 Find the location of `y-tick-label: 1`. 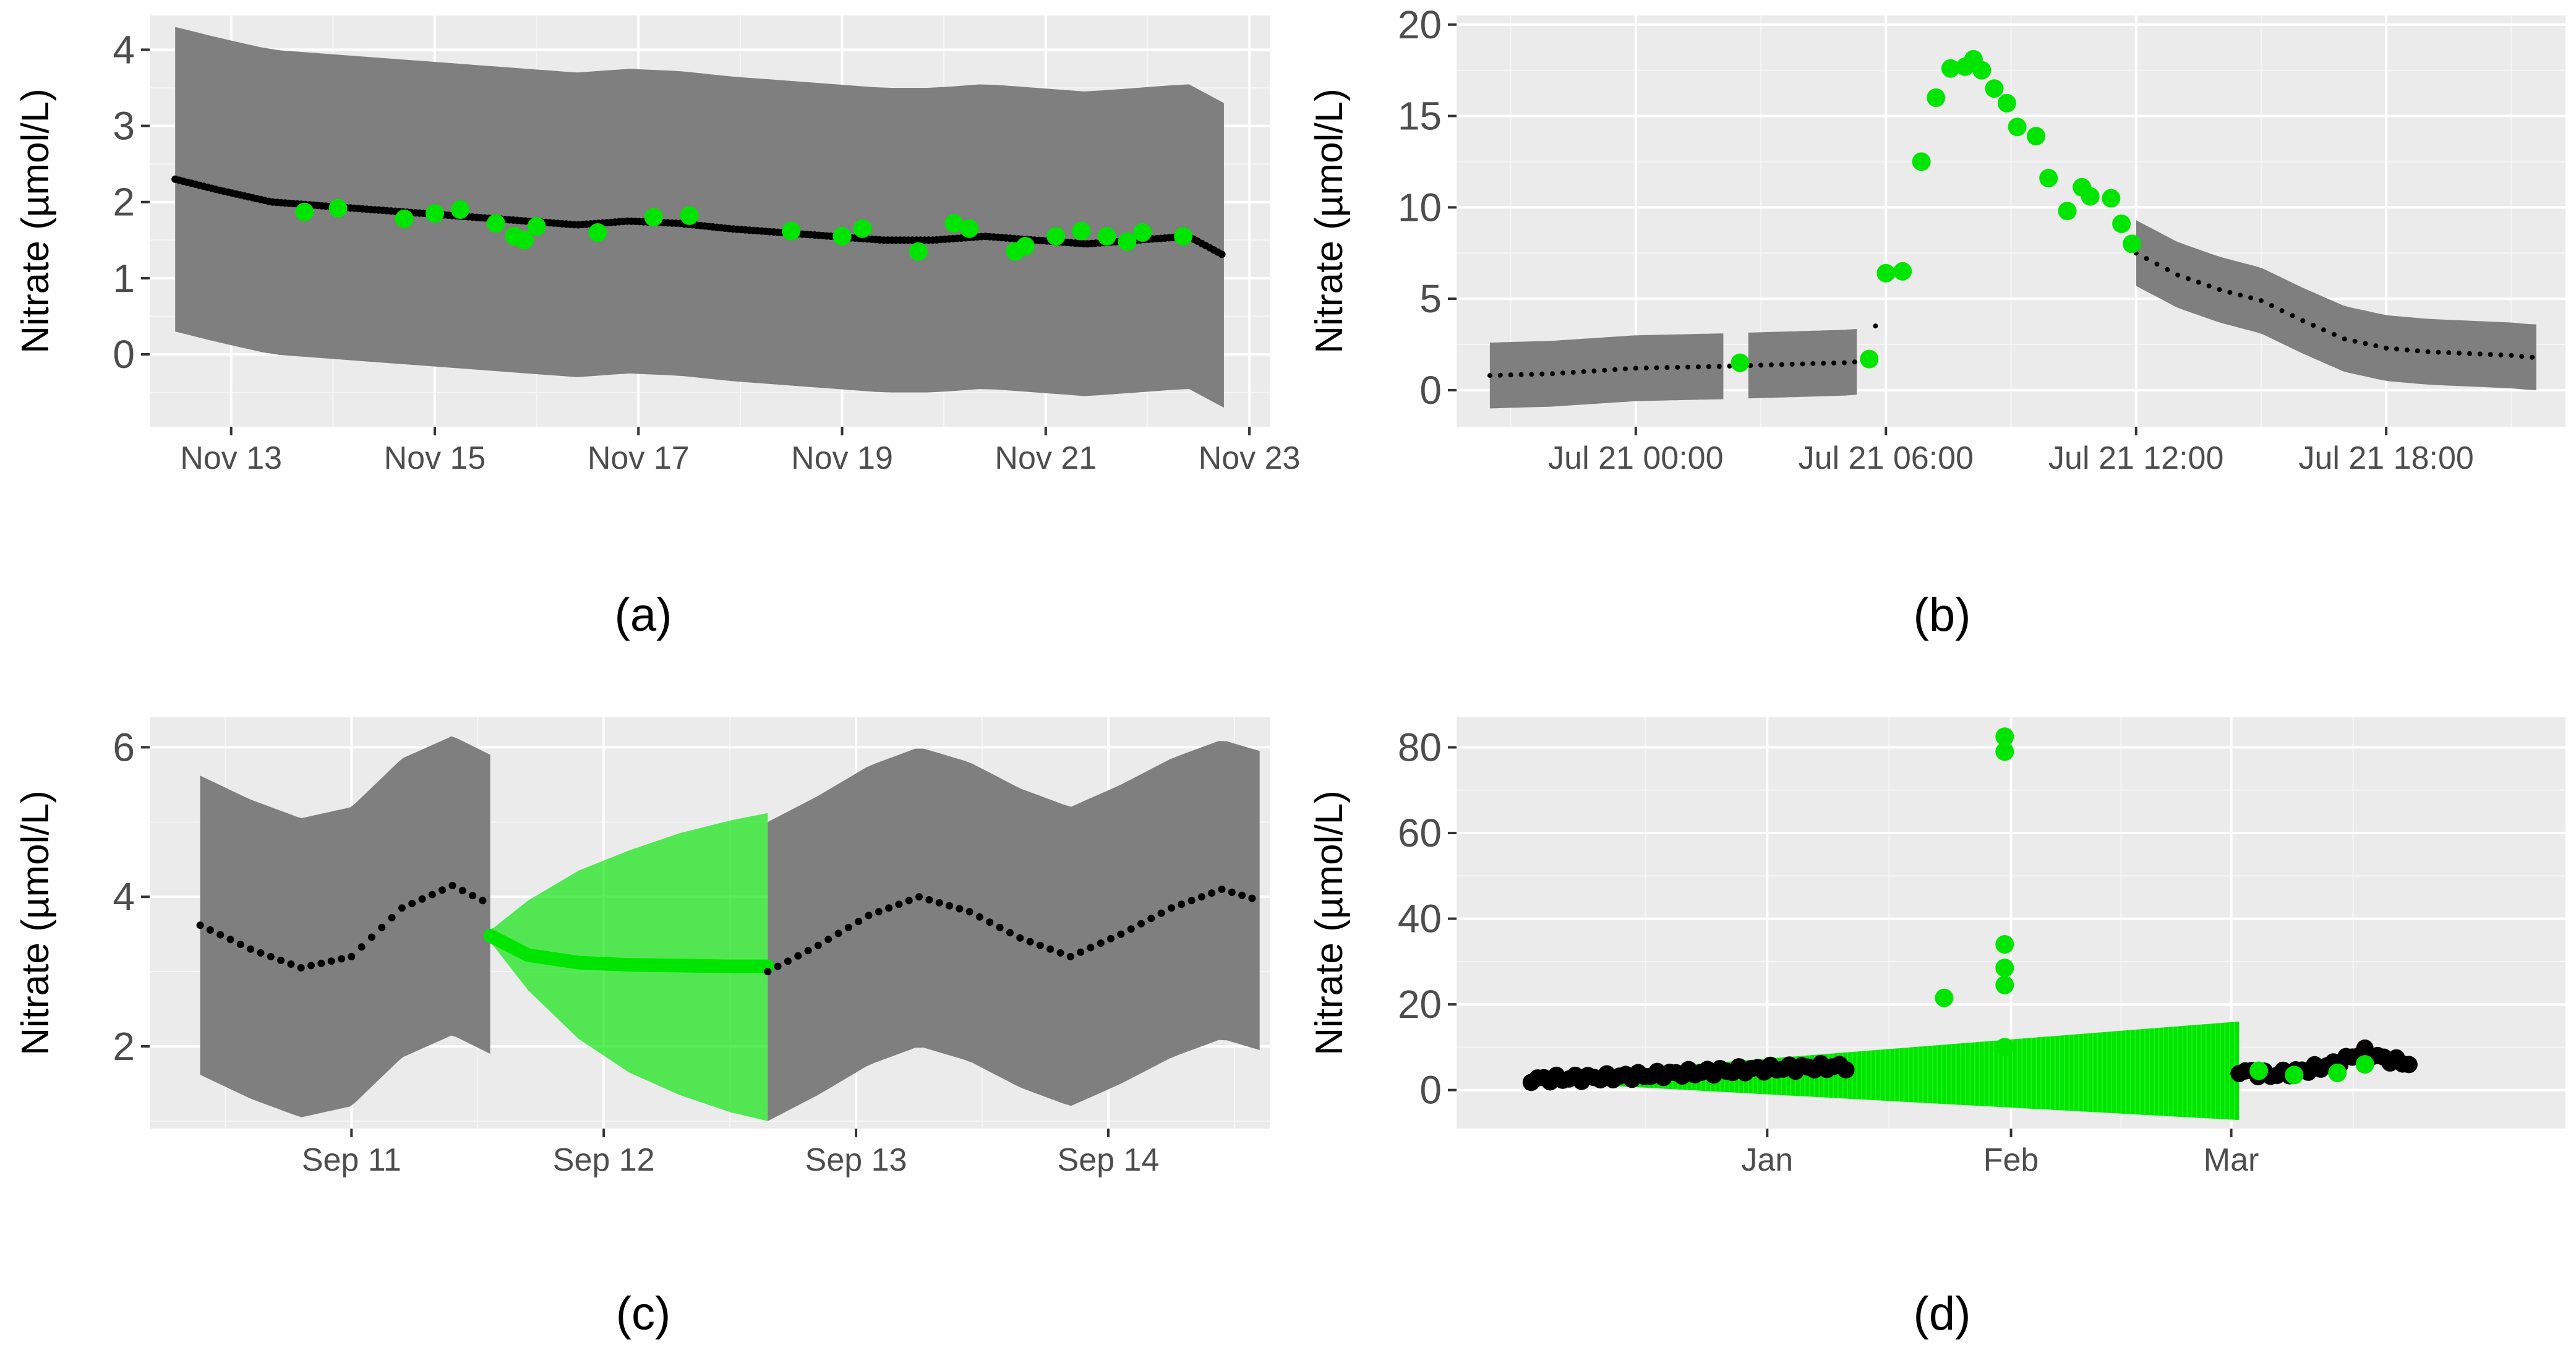

y-tick-label: 1 is located at coordinates (124, 278).